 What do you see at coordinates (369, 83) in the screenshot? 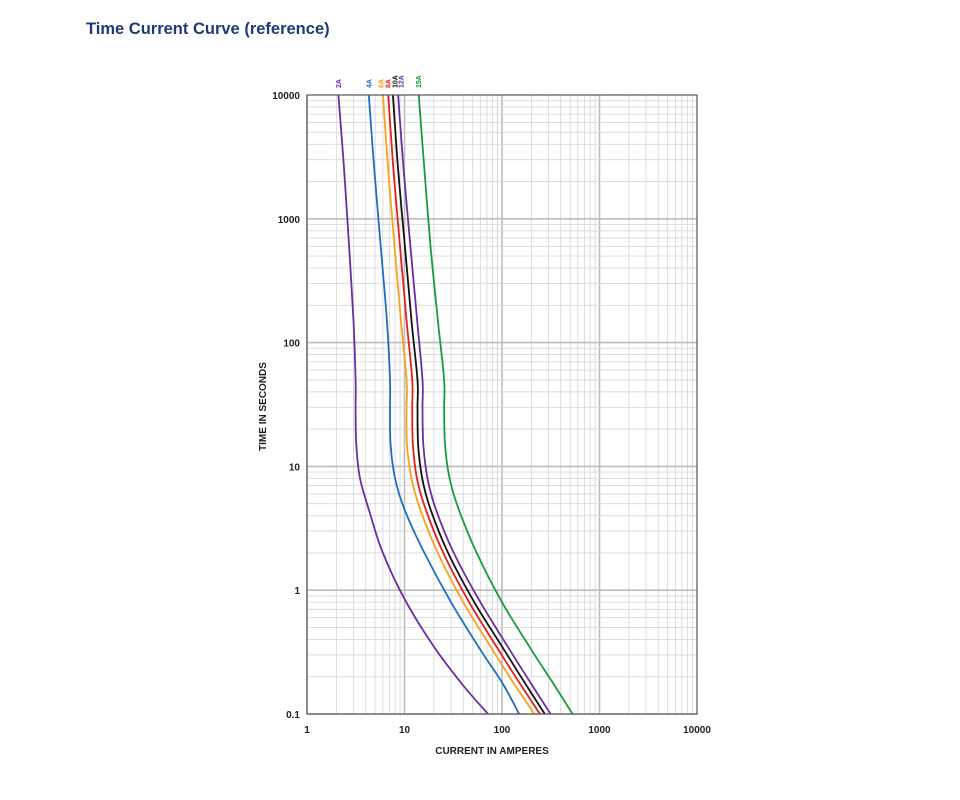
I see `series-label-4a: 4A` at bounding box center [369, 83].